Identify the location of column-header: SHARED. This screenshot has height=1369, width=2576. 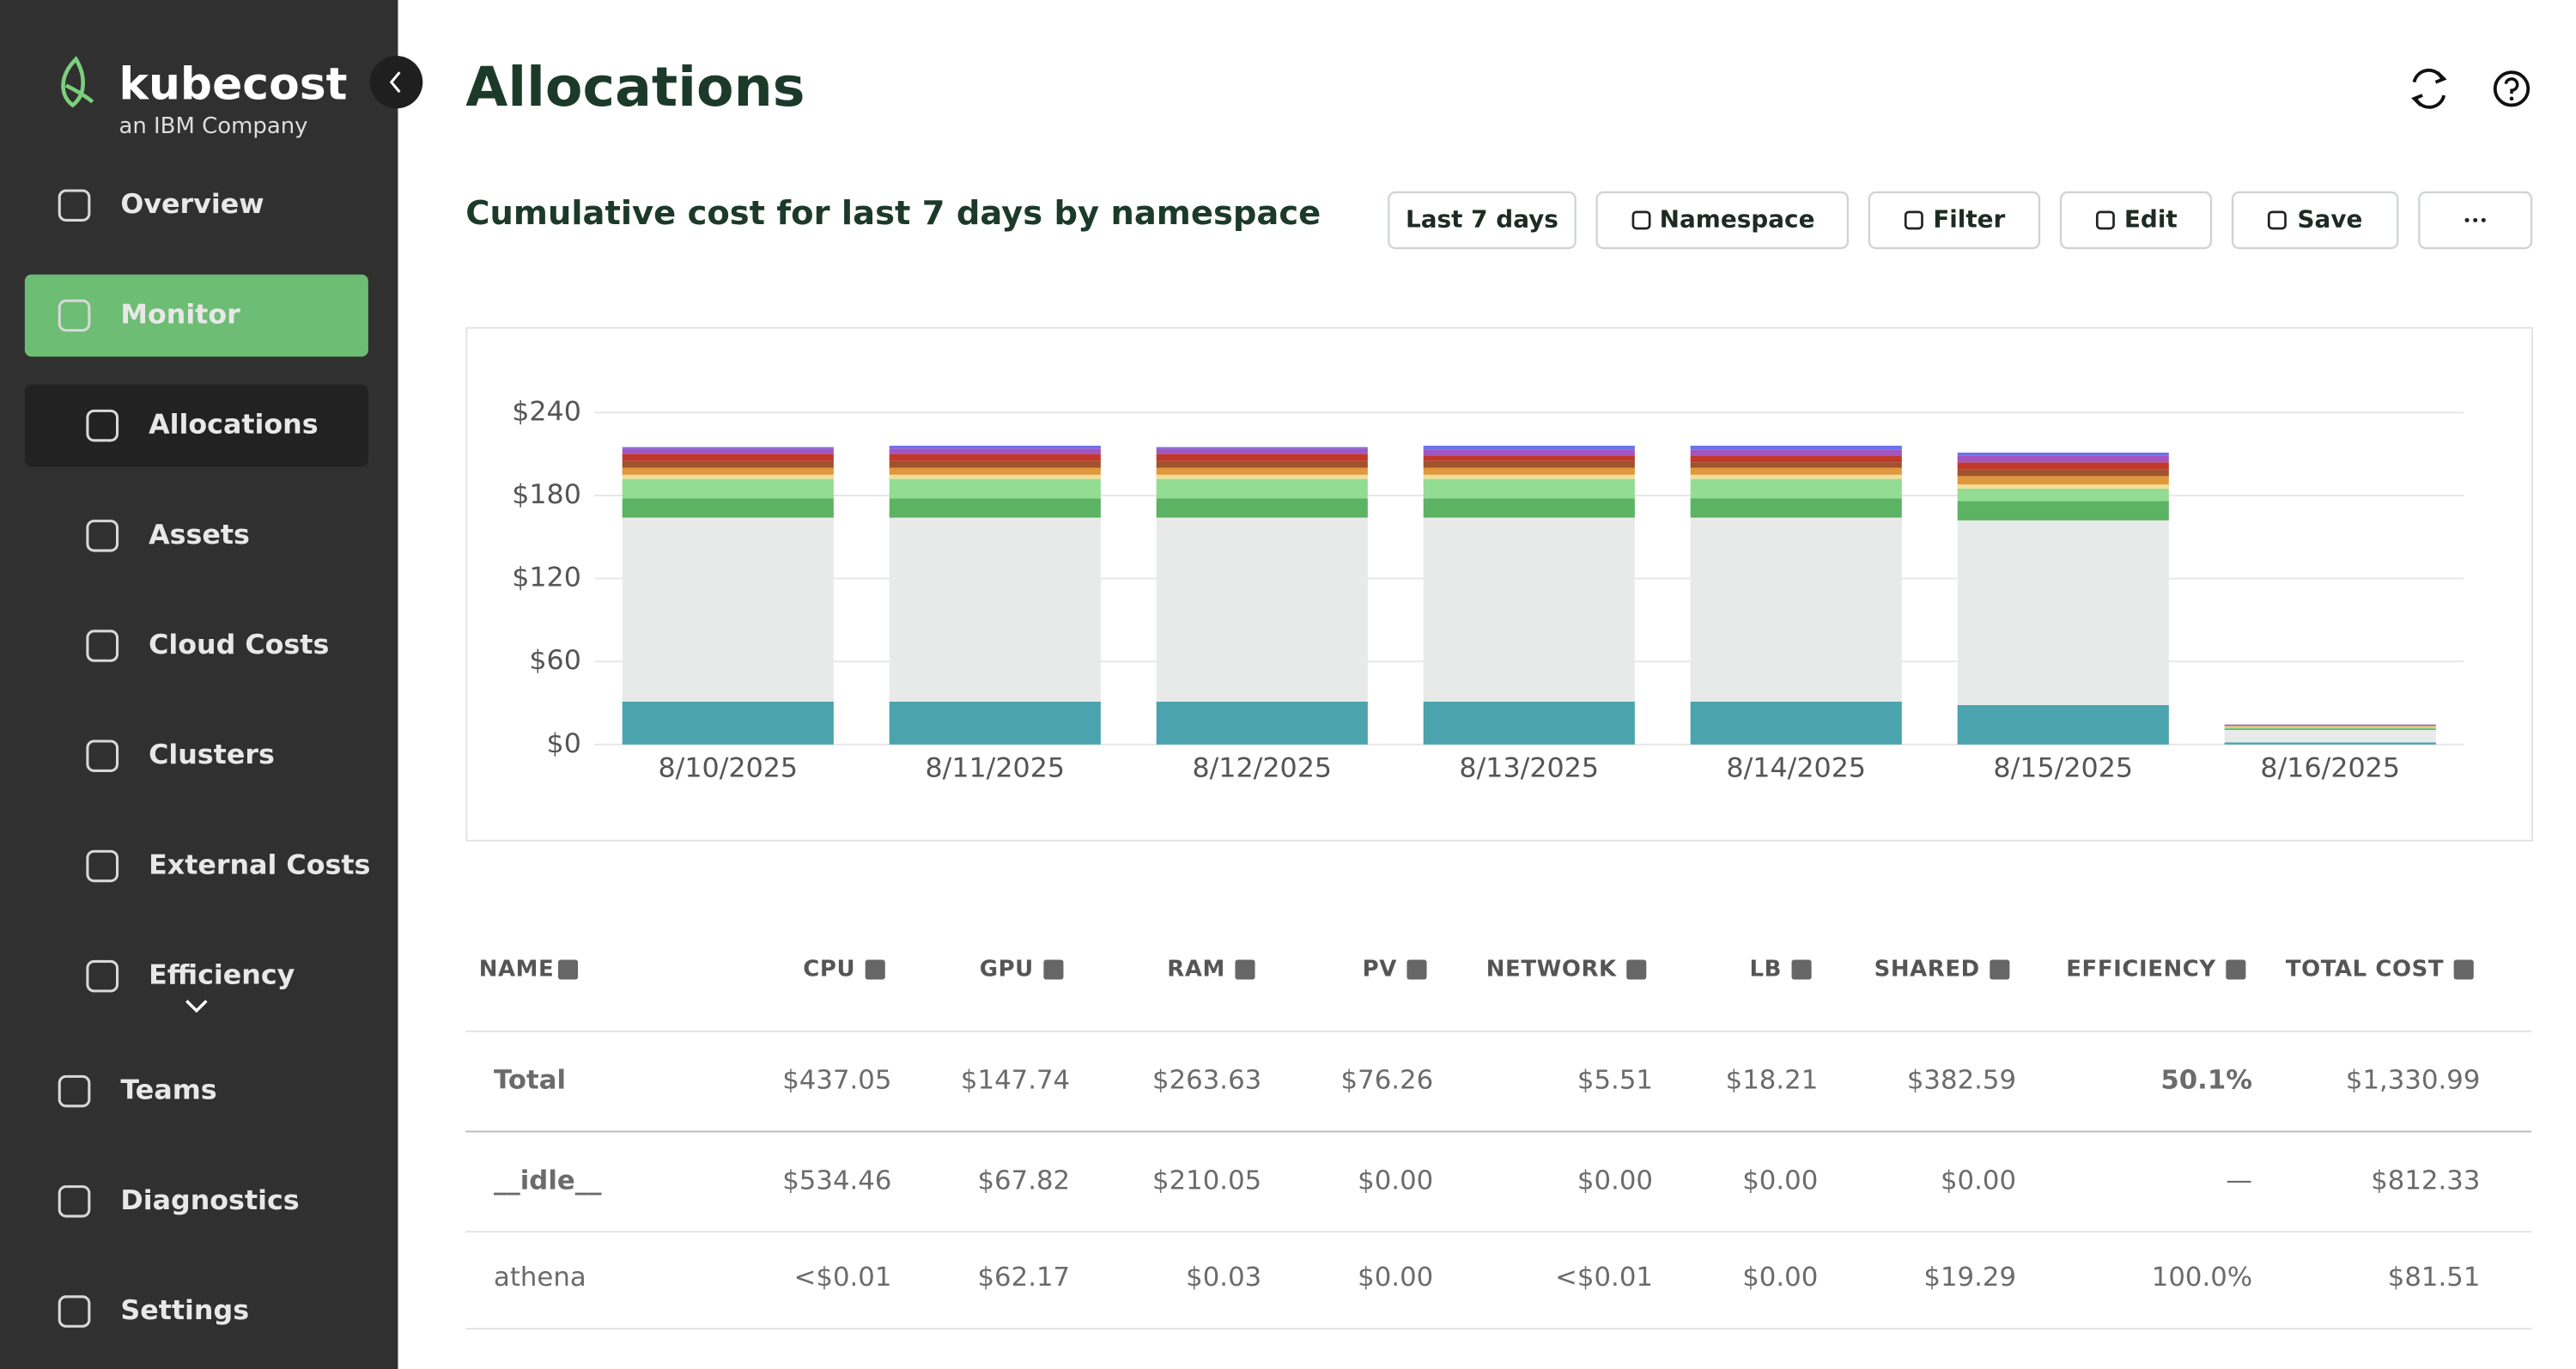
(1927, 970).